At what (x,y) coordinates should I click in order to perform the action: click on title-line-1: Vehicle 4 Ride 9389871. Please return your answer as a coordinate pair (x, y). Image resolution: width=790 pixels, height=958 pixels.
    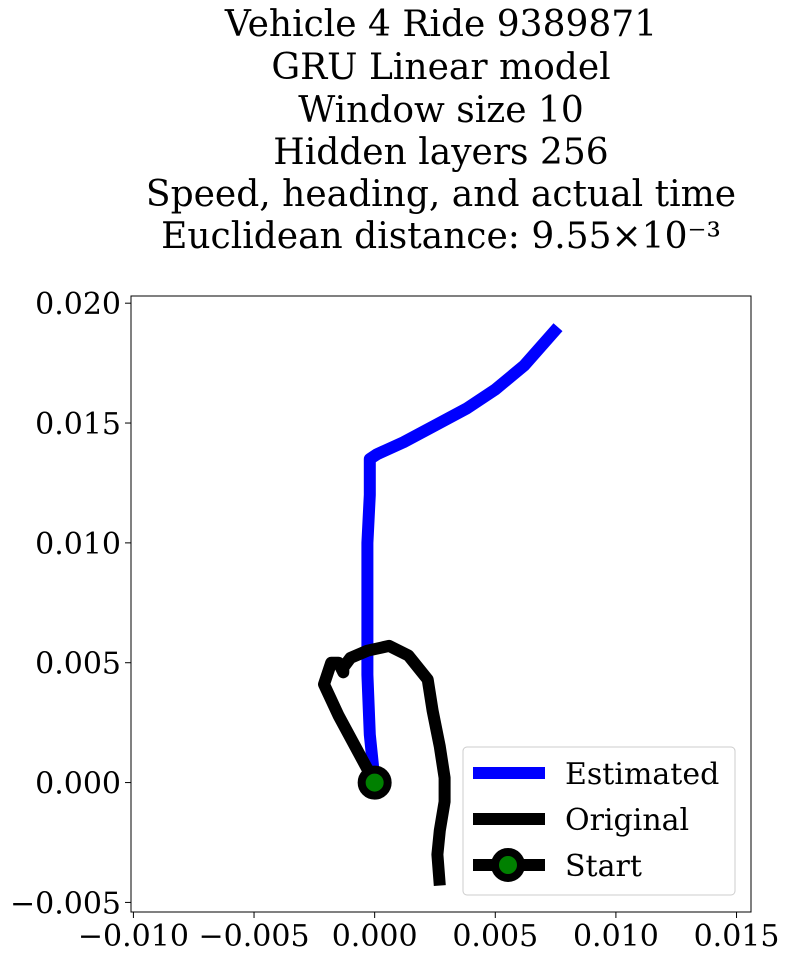
    Looking at the image, I should click on (440, 24).